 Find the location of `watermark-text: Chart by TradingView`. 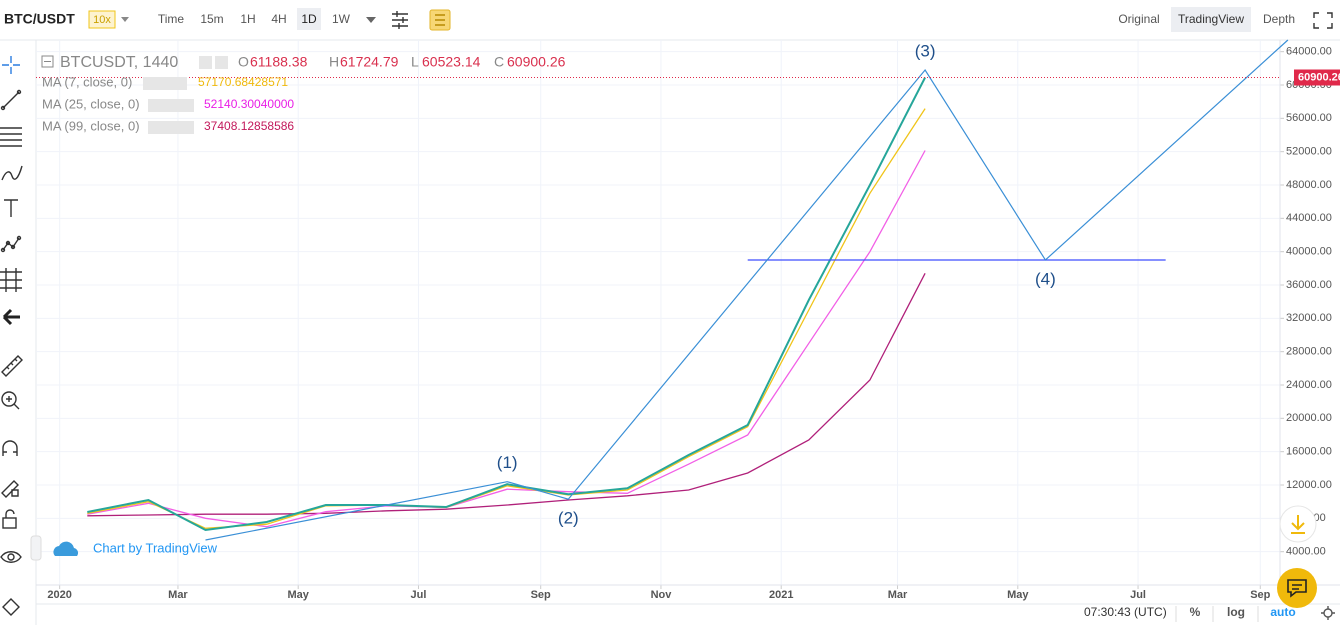

watermark-text: Chart by TradingView is located at coordinates (155, 547).